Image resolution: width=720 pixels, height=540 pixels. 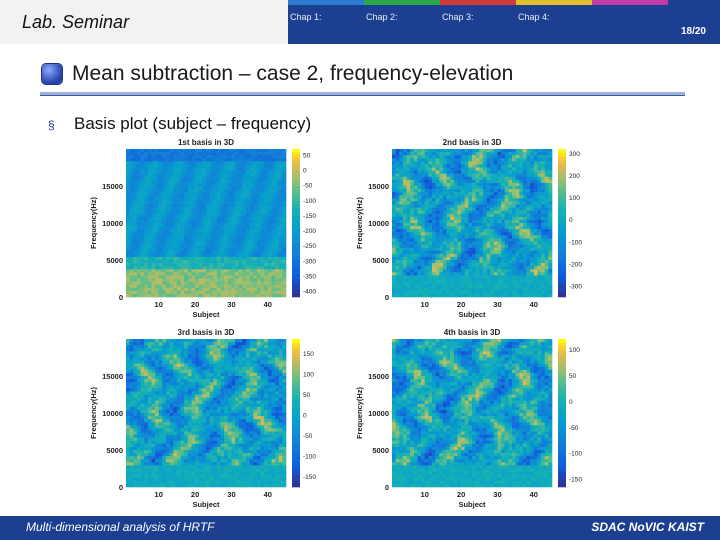 What do you see at coordinates (402, 22) in the screenshot?
I see `chapter-tab-2: Chap 2:` at bounding box center [402, 22].